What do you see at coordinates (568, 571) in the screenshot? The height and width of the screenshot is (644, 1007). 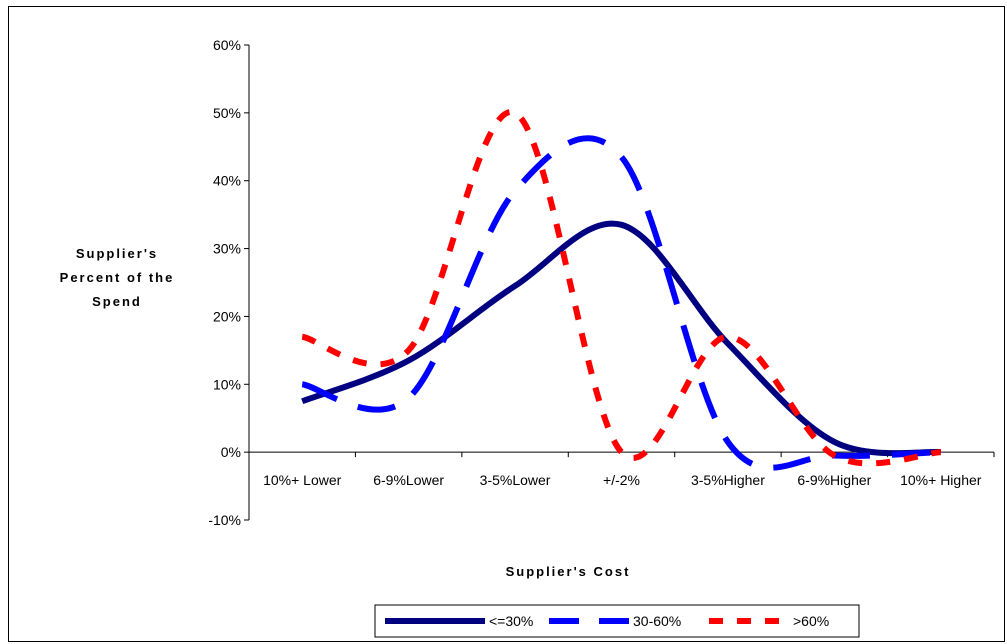 I see `x-axis-title: Supplier's Cost` at bounding box center [568, 571].